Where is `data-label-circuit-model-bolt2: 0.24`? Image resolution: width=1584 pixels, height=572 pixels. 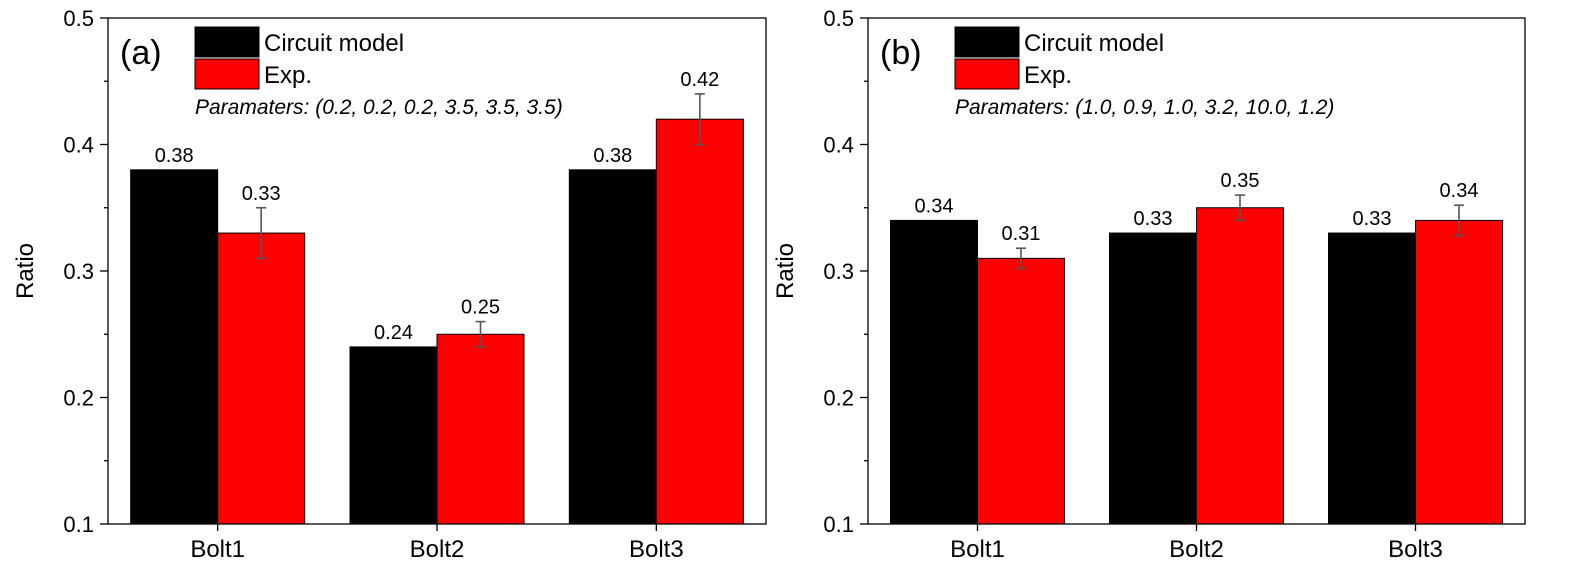
data-label-circuit-model-bolt2: 0.24 is located at coordinates (393, 333).